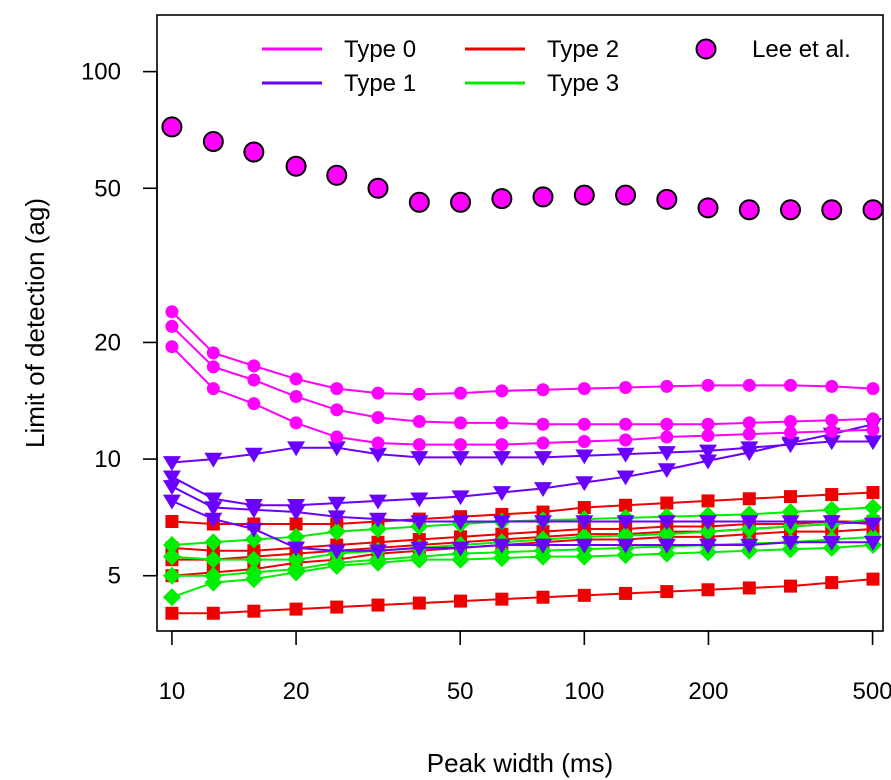 Image resolution: width=891 pixels, height=780 pixels. I want to click on y-tick-label: 20, so click(107, 342).